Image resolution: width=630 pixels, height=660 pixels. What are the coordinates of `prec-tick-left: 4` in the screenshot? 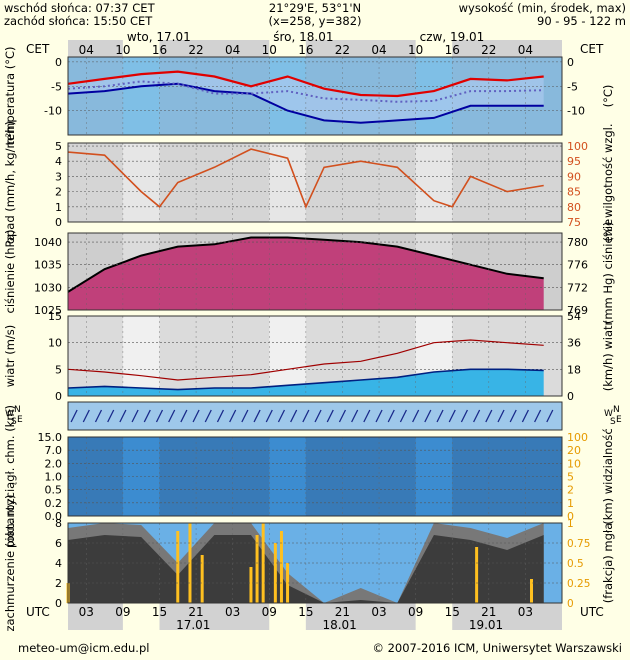 It's located at (58, 161).